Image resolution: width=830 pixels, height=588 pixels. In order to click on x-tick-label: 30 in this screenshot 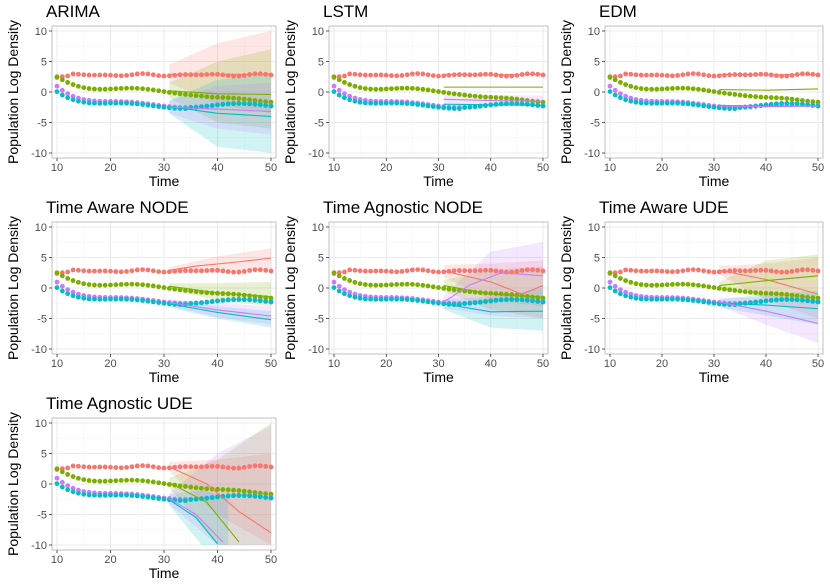, I will do `click(438, 364)`.